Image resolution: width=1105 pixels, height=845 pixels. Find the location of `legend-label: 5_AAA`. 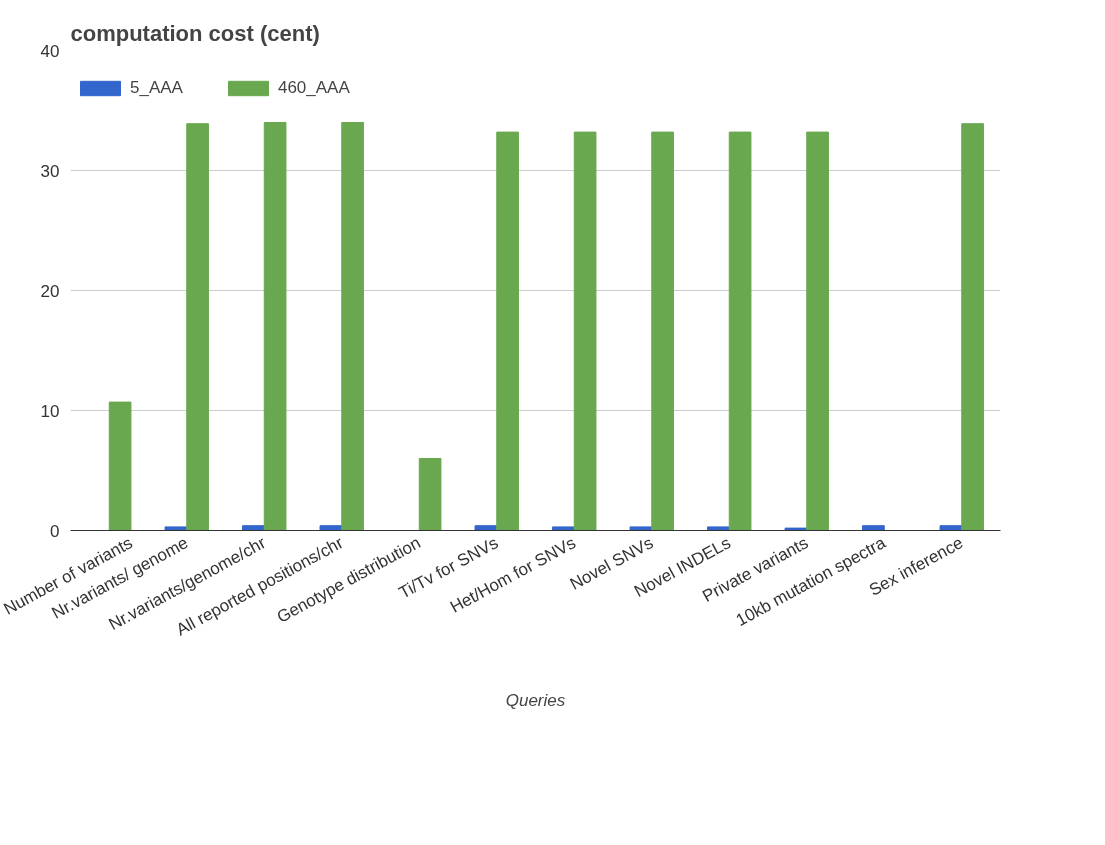

legend-label: 5_AAA is located at coordinates (156, 88).